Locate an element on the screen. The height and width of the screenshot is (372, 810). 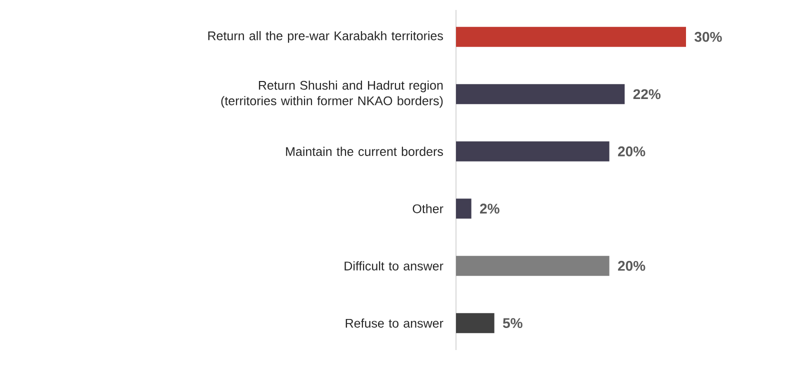
data-label: 30% is located at coordinates (708, 37).